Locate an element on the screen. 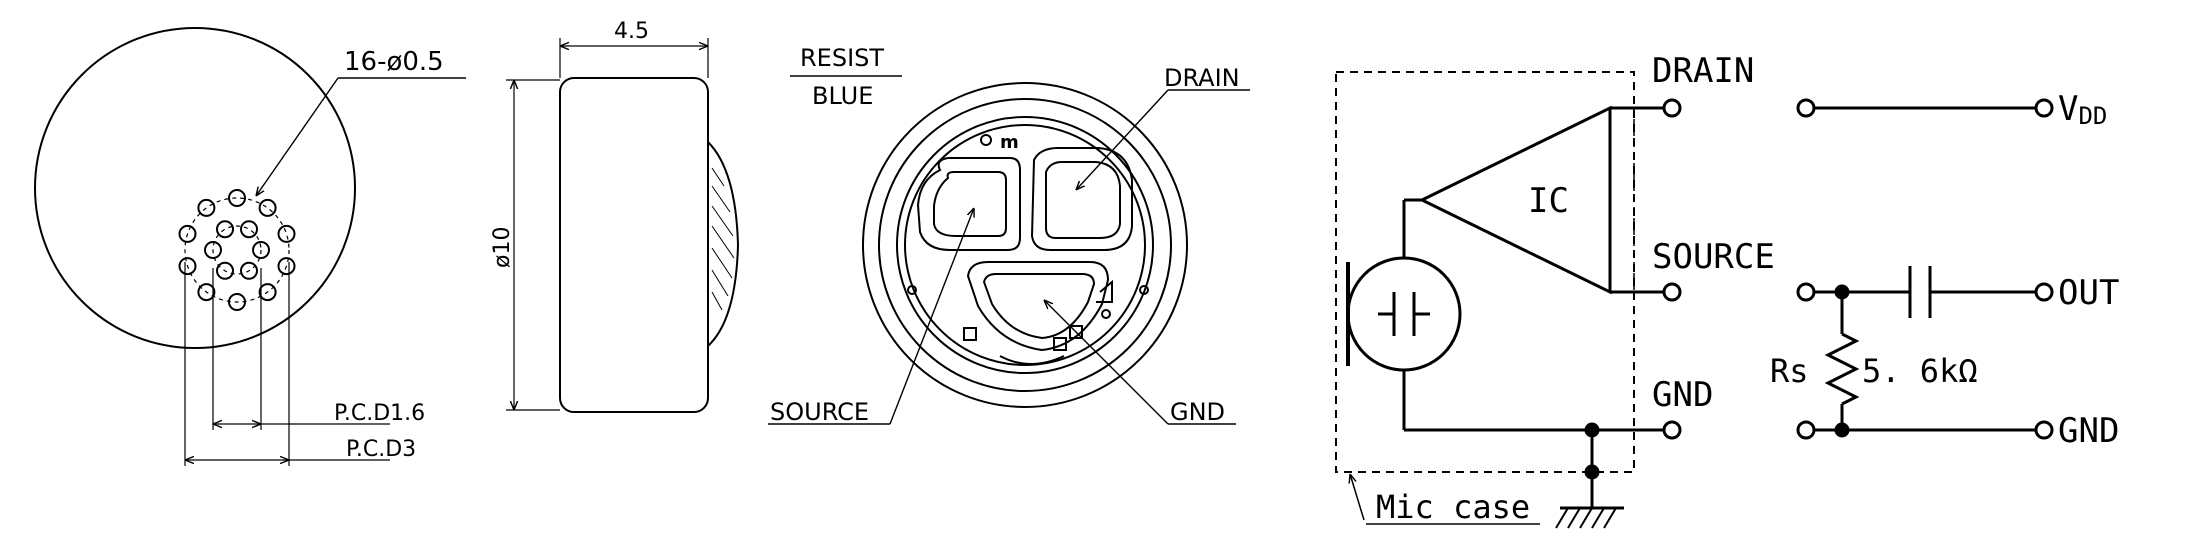 The width and height of the screenshot is (2192, 548). sound-hole-pattern is located at coordinates (237, 250).